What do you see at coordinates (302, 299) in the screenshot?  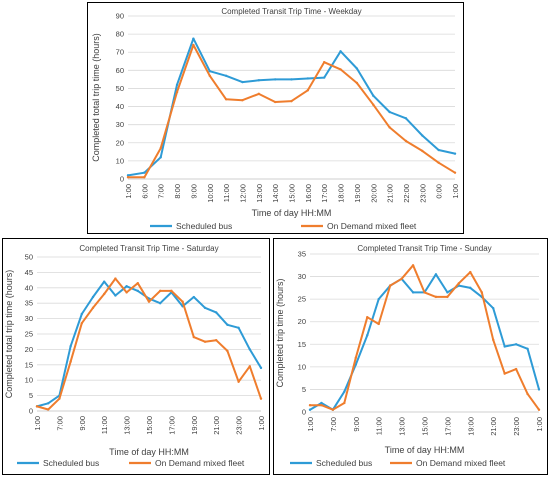 I see `y-tick-label: 25` at bounding box center [302, 299].